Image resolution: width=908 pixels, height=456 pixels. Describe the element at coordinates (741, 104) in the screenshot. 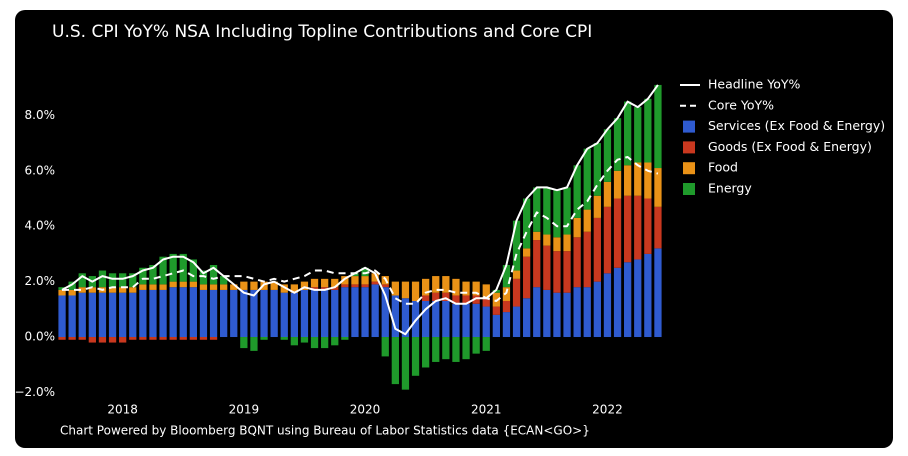

I see `legend-label: Core YoY%` at that location.